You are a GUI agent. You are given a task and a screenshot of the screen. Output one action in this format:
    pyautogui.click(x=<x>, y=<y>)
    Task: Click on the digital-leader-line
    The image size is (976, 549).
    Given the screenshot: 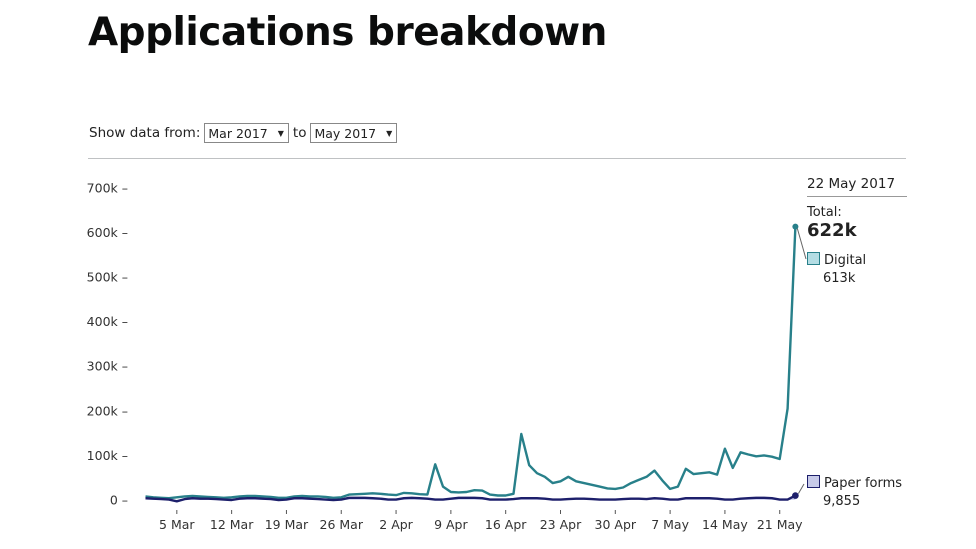 What is the action you would take?
    pyautogui.click(x=801, y=244)
    